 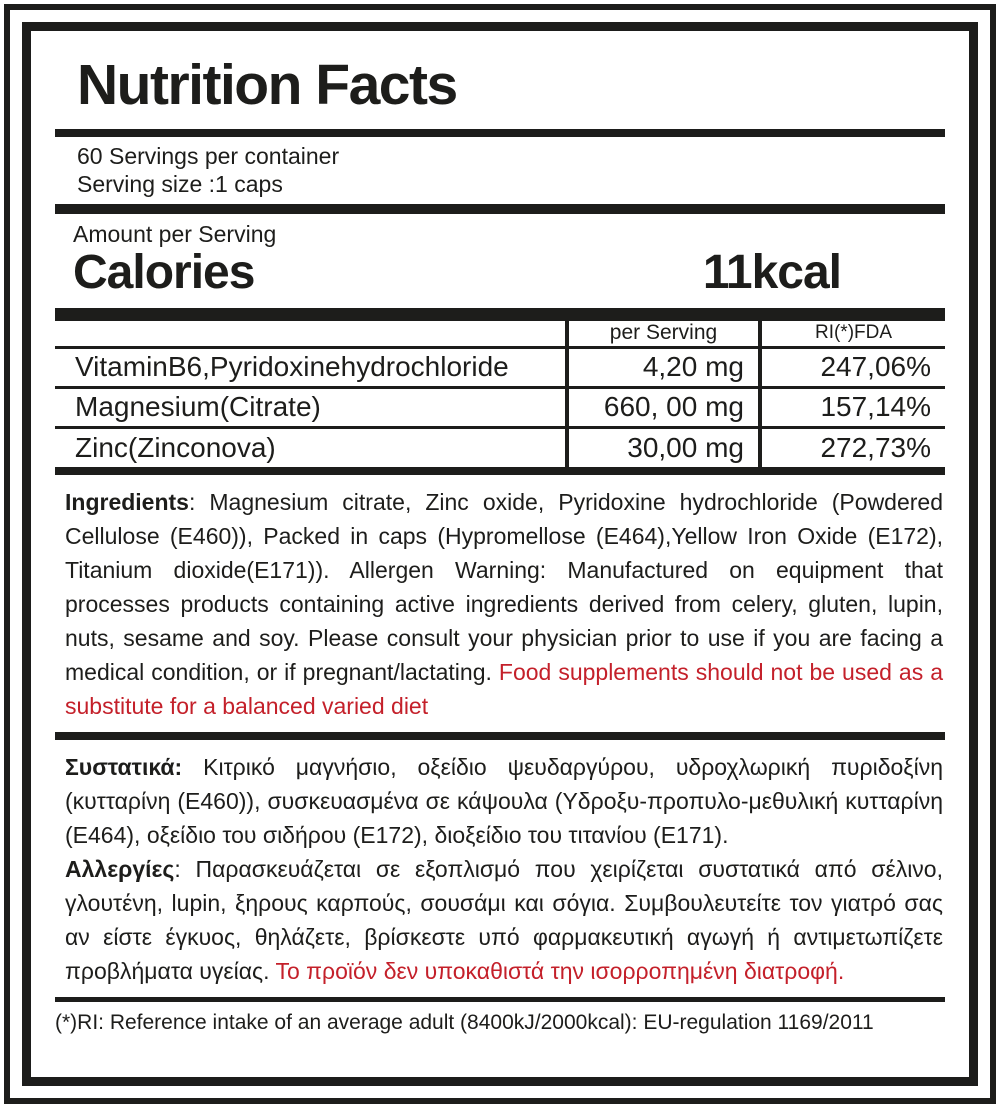 What do you see at coordinates (662, 368) in the screenshot?
I see `nutrient-amount: 4,20 mg` at bounding box center [662, 368].